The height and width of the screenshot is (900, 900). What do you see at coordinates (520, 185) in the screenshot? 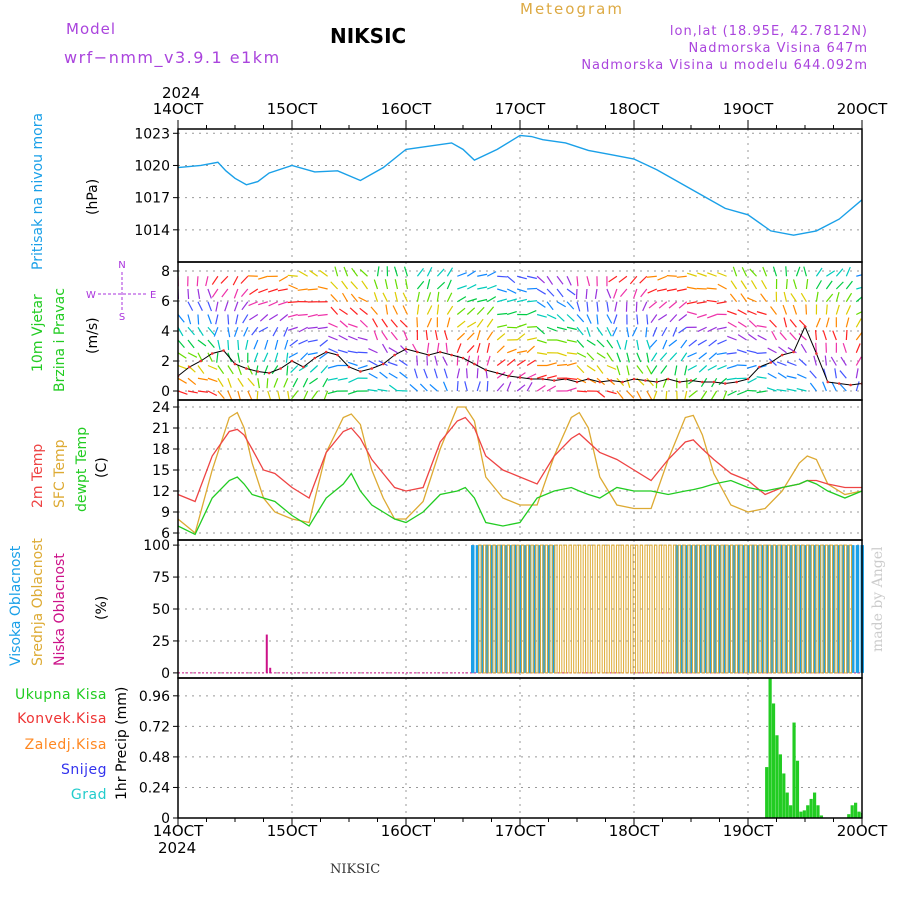
I see `pressure-line` at bounding box center [520, 185].